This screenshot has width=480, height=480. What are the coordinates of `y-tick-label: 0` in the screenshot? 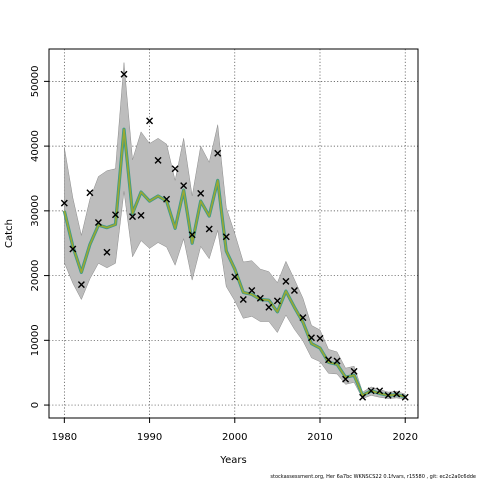 It's located at (35, 405).